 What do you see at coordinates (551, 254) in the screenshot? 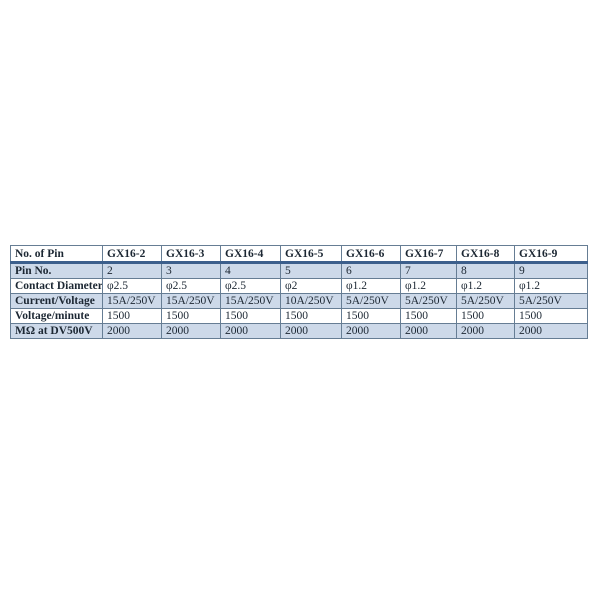
I see `column-header: GX16-9` at bounding box center [551, 254].